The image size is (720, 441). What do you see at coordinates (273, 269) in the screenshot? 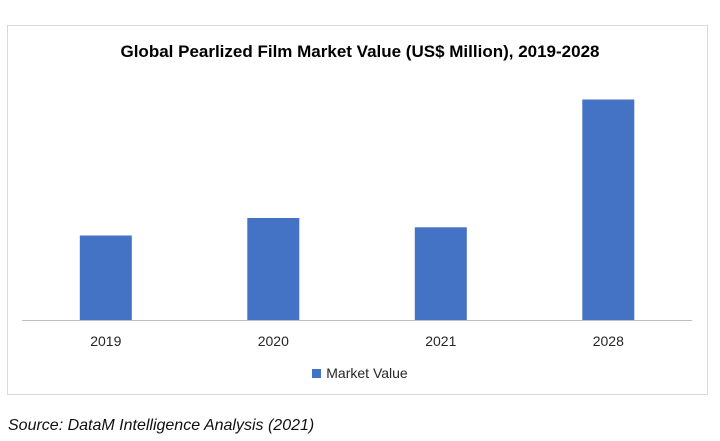
I see `bar-2020` at bounding box center [273, 269].